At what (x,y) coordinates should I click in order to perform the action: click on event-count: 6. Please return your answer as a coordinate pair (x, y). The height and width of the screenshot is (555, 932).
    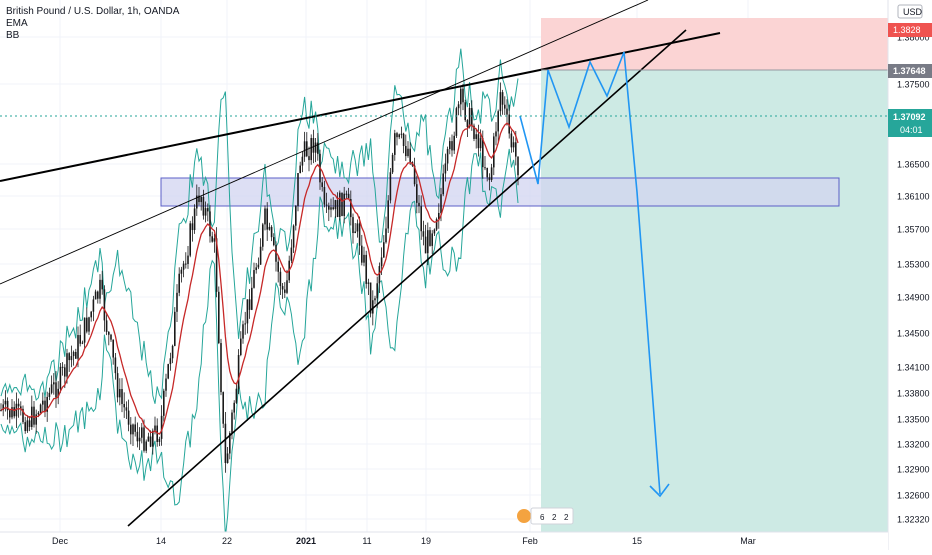
    Looking at the image, I should click on (542, 517).